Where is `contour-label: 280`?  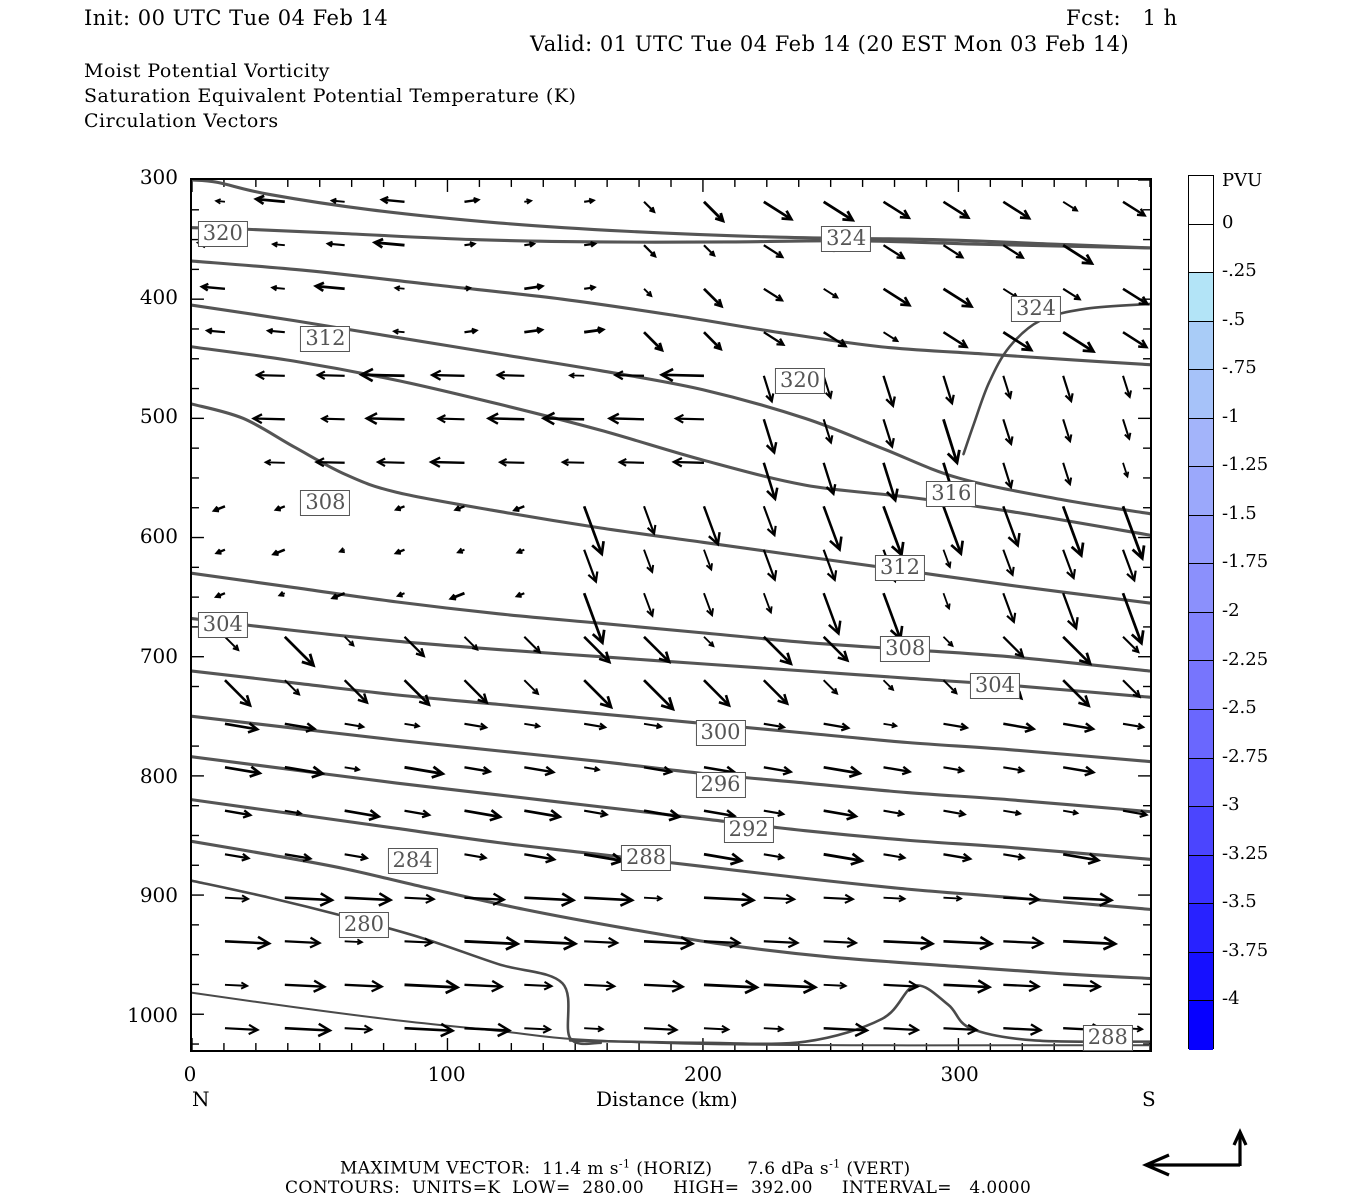
contour-label: 280 is located at coordinates (363, 924).